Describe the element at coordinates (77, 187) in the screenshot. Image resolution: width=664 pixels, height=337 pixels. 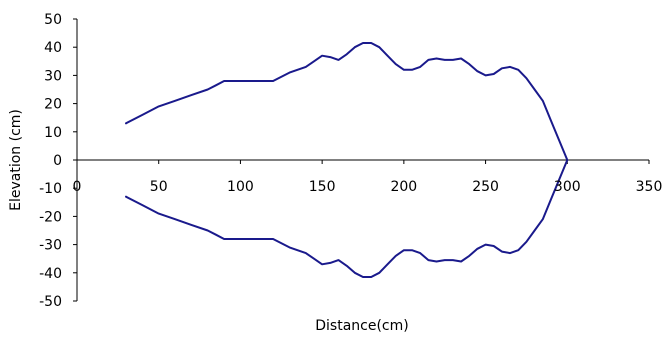
I see `x-tick-label: 0` at that location.